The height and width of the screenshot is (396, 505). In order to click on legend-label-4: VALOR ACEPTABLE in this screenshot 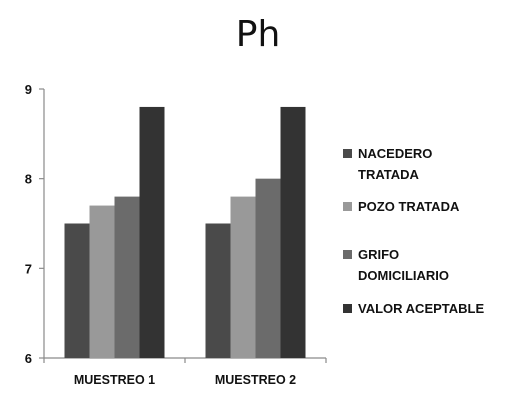, I will do `click(421, 308)`.